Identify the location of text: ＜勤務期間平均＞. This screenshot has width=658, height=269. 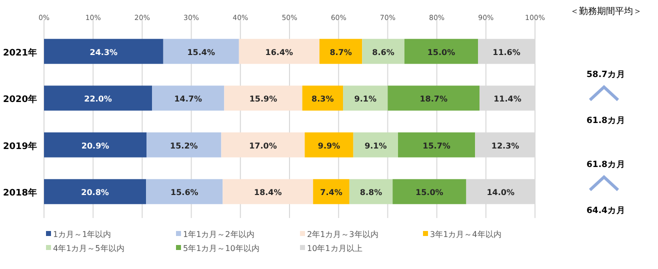
(606, 11).